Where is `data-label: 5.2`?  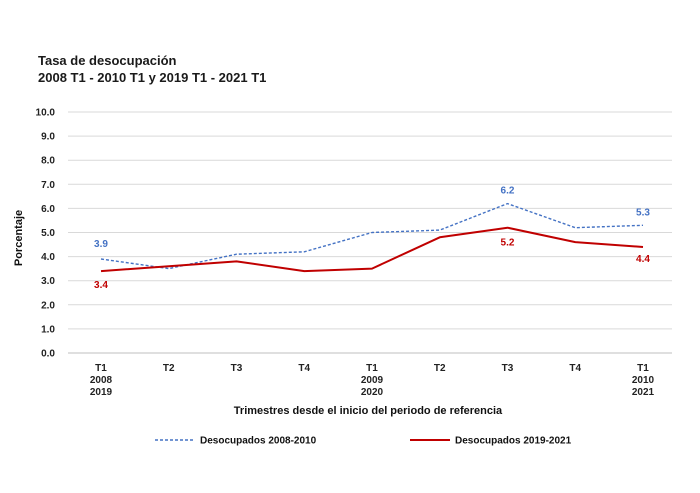
data-label: 5.2 is located at coordinates (508, 243).